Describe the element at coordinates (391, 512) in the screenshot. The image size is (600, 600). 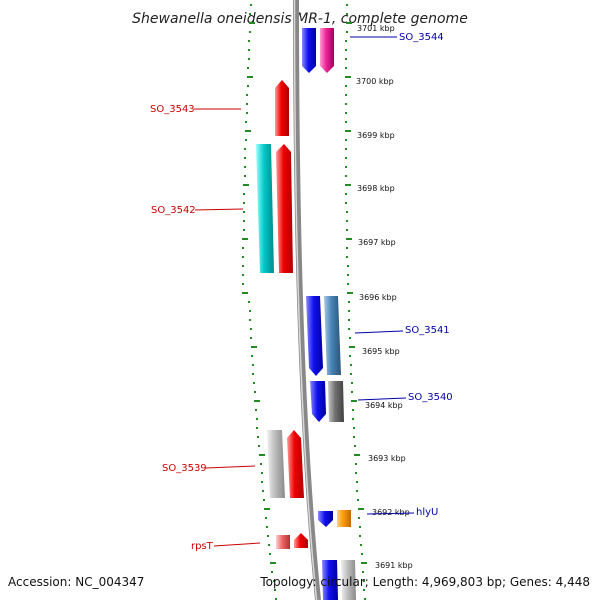
I see `kbp-label: 3692 kbp` at that location.